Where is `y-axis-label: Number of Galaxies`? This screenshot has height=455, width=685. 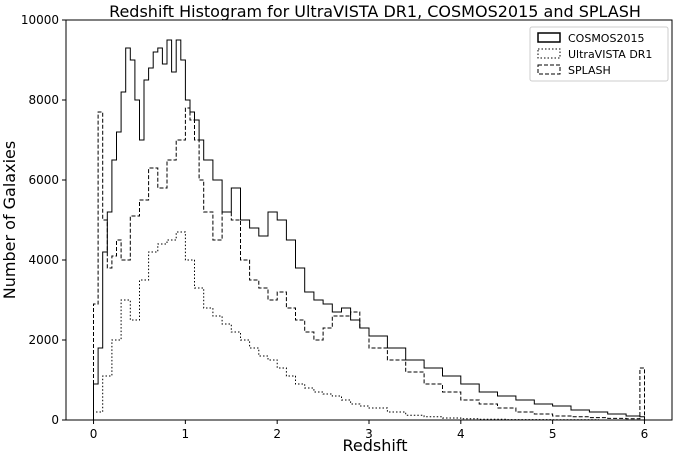
y-axis-label: Number of Galaxies is located at coordinates (9, 220).